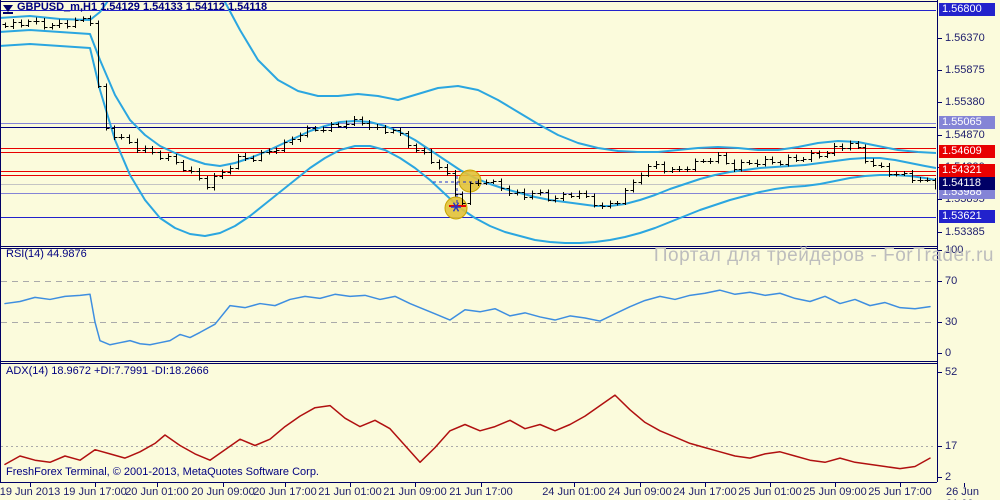  Describe the element at coordinates (967, 122) in the screenshot. I see `price-level-badge: 1.55065` at that location.